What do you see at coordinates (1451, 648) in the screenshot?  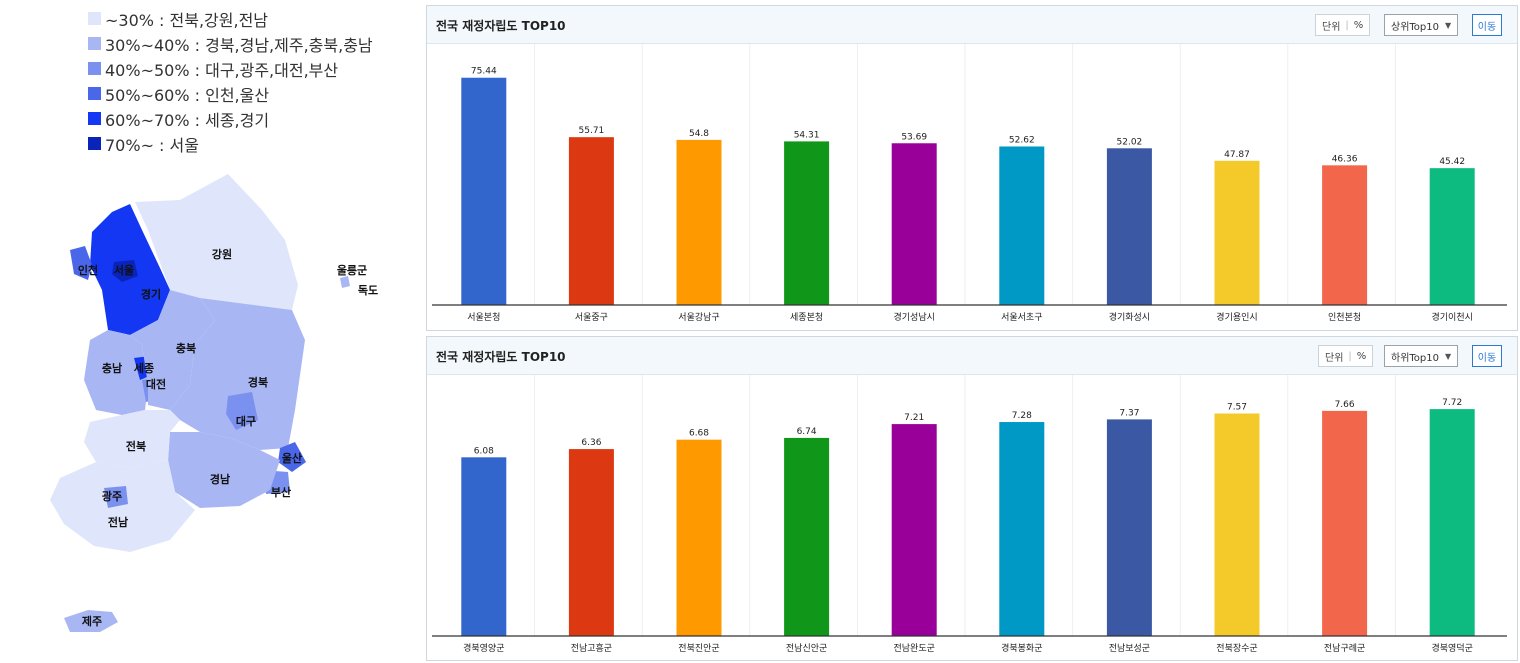 I see `category-label: 경북영덕군` at bounding box center [1451, 648].